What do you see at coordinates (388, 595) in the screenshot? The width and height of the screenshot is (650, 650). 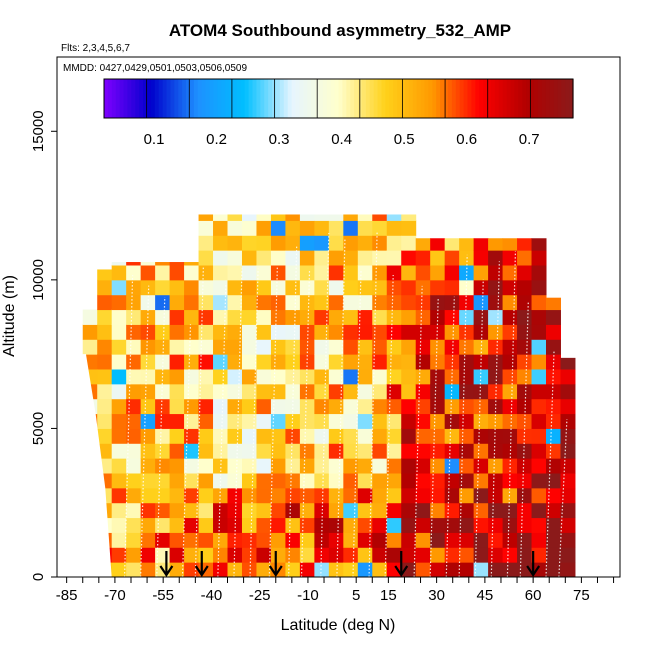 I see `x-tick-label: 15` at bounding box center [388, 595].